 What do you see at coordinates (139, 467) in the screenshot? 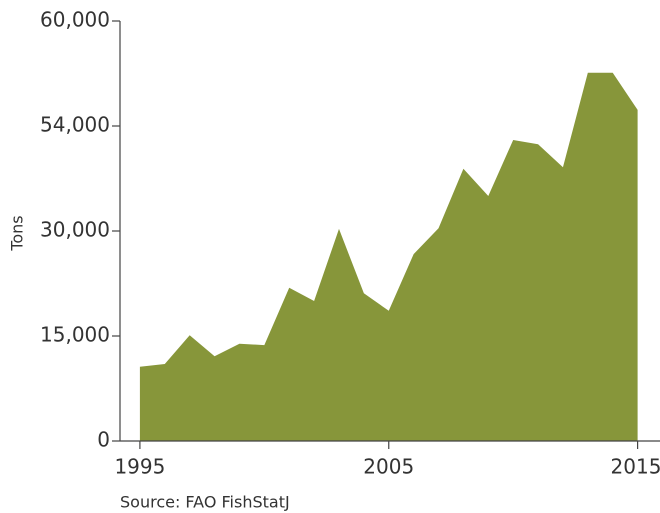
I see `x-tick-label: 1995` at bounding box center [139, 467].